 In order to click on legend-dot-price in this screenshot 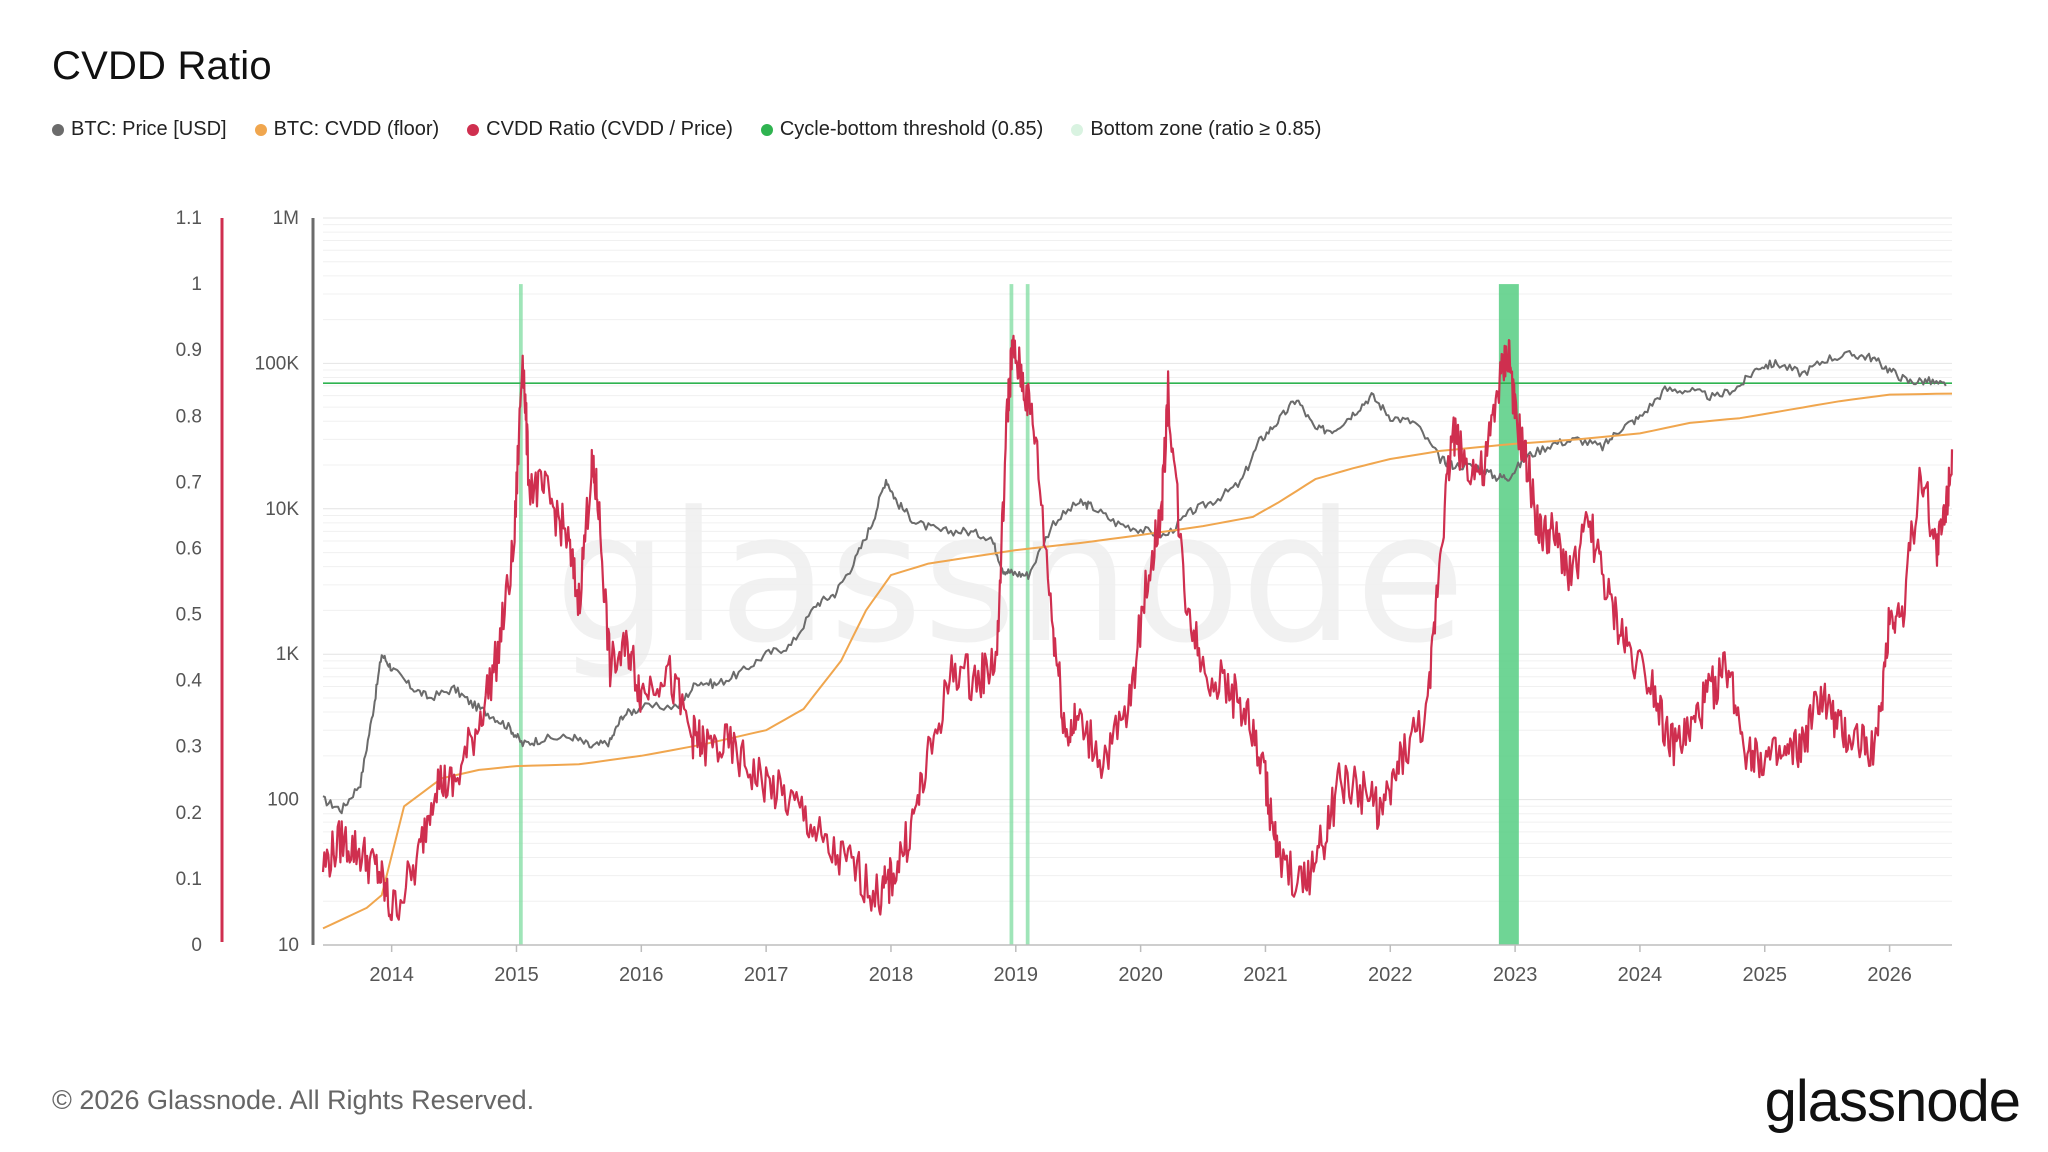, I will do `click(58, 129)`.